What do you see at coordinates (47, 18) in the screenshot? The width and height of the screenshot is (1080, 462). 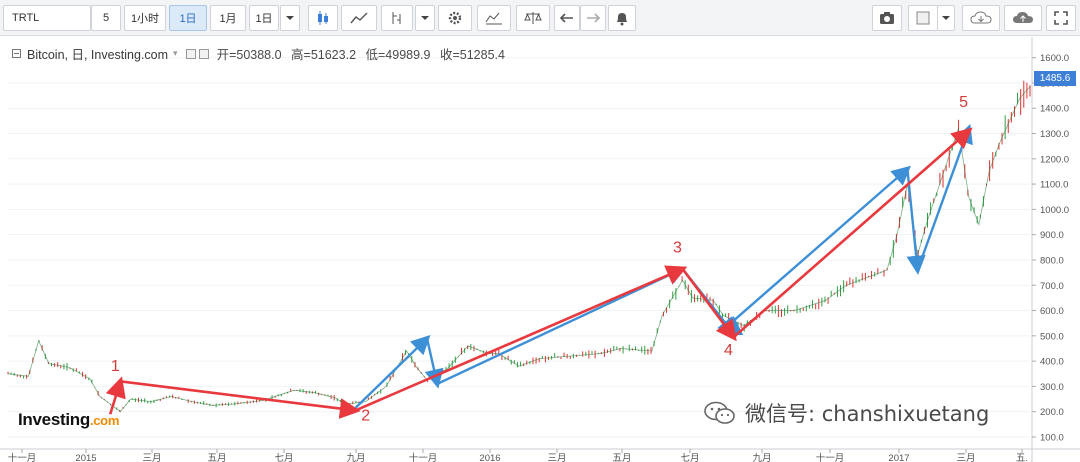 I see `symbol-input: TRTL` at bounding box center [47, 18].